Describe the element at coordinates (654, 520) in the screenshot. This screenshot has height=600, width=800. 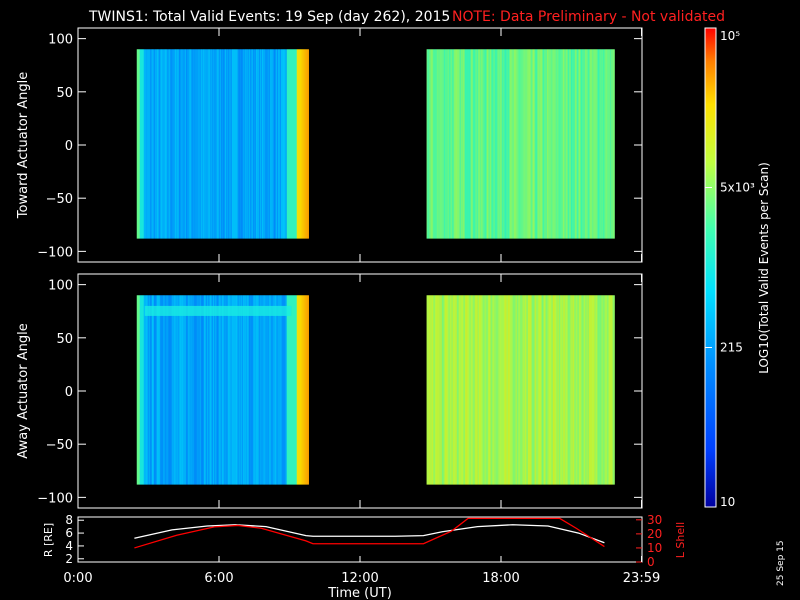
I see `lshell-tick-label: 30` at that location.